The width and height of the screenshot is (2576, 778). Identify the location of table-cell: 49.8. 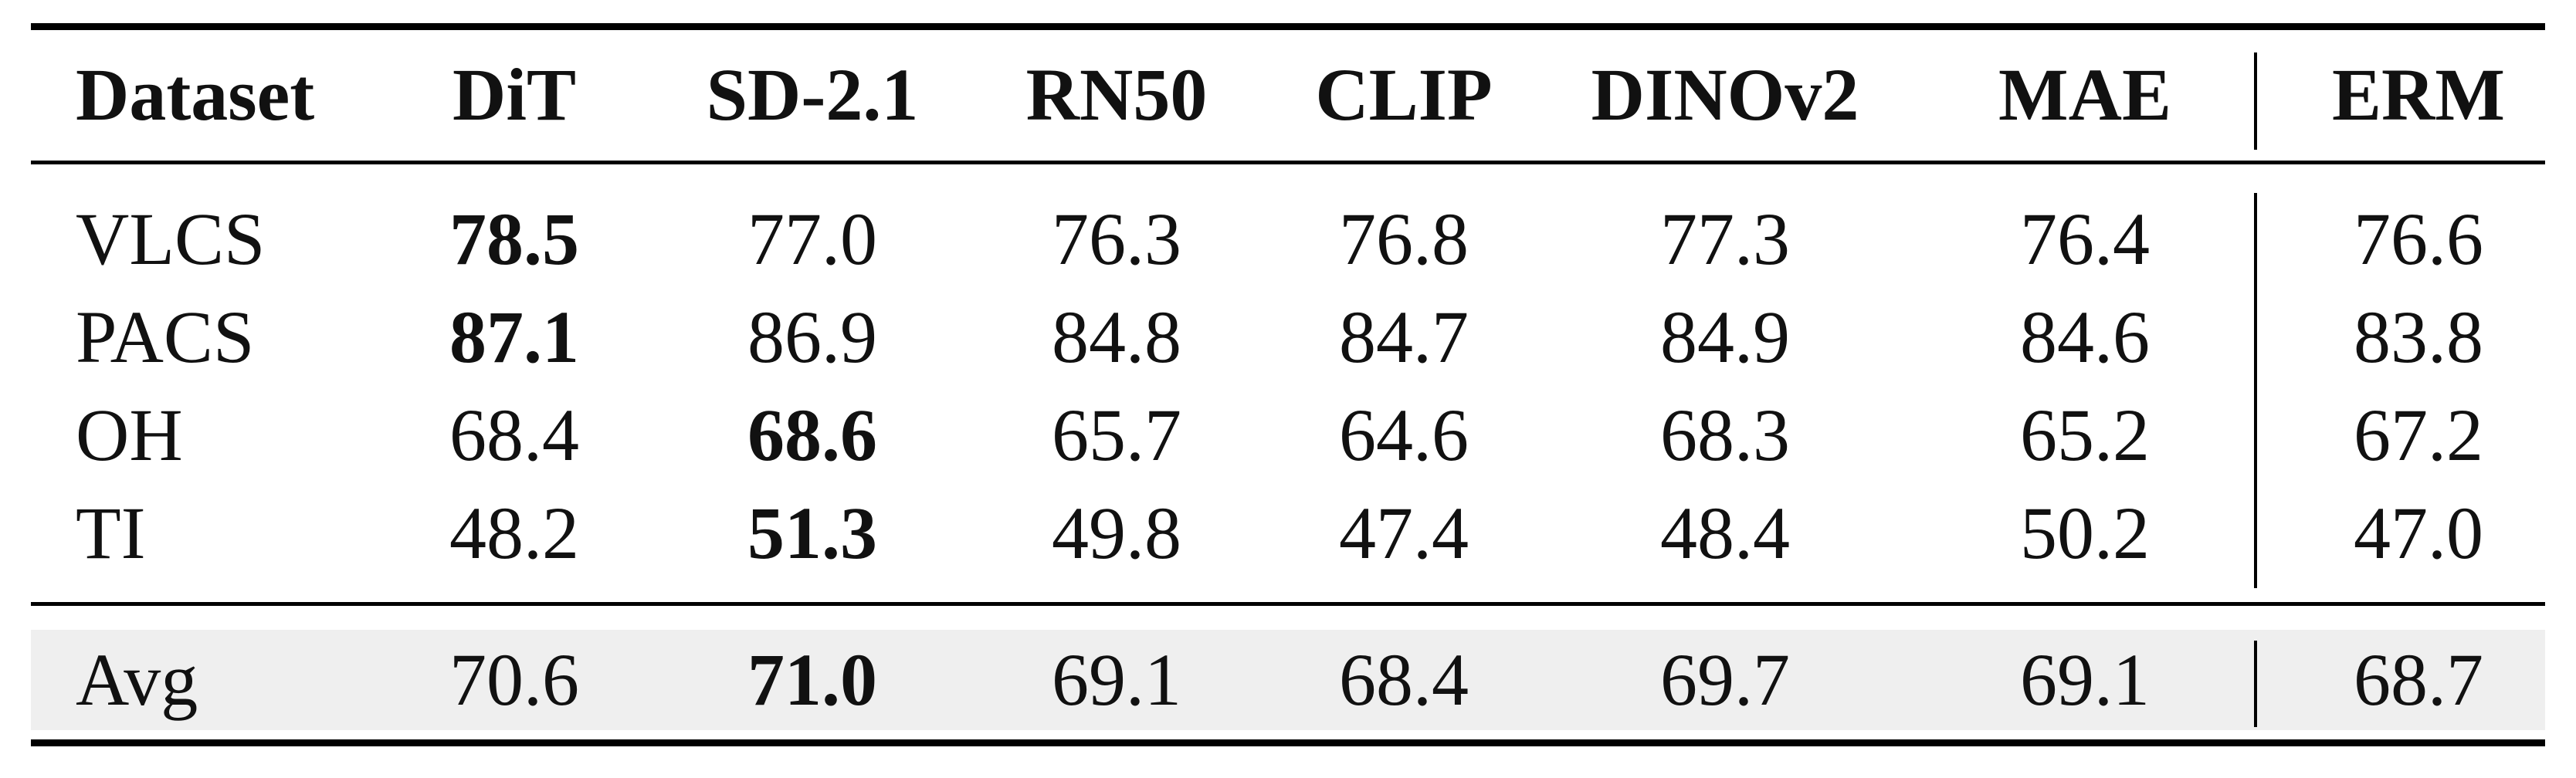
(1116, 533).